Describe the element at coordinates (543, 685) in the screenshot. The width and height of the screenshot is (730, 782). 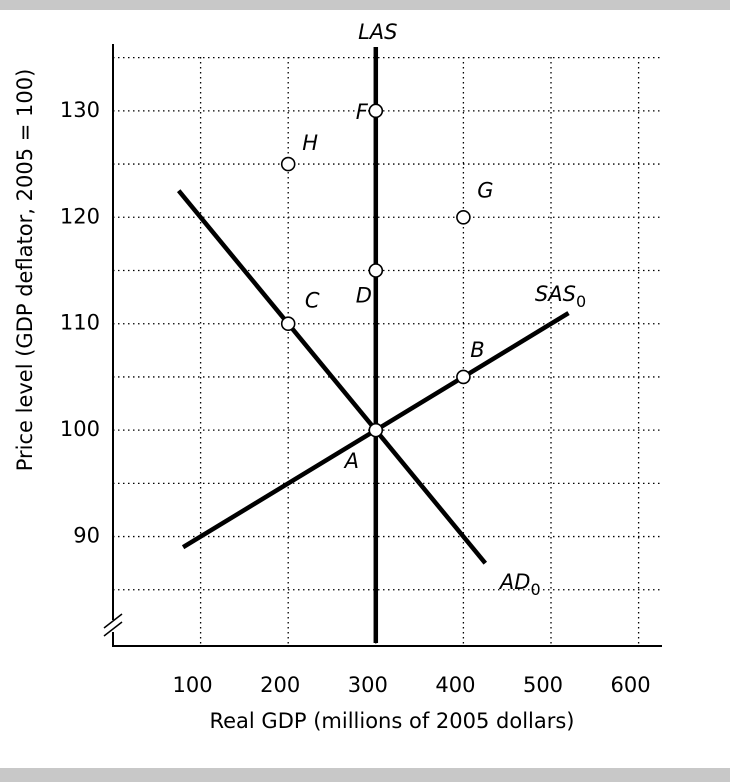
I see `x-tick-label: 500` at that location.